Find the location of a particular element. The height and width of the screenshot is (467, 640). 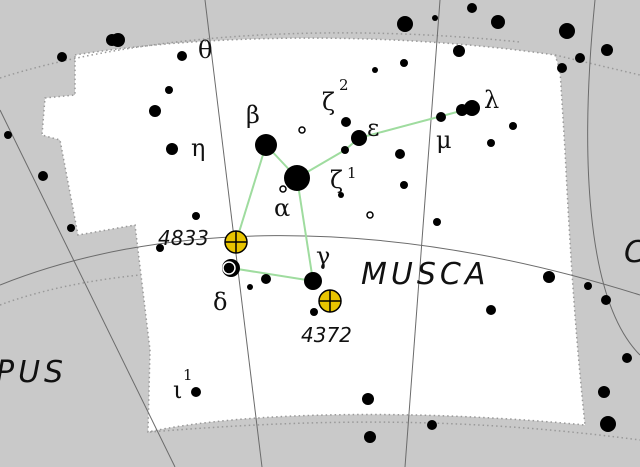

label-mu: μ is located at coordinates (444, 140).